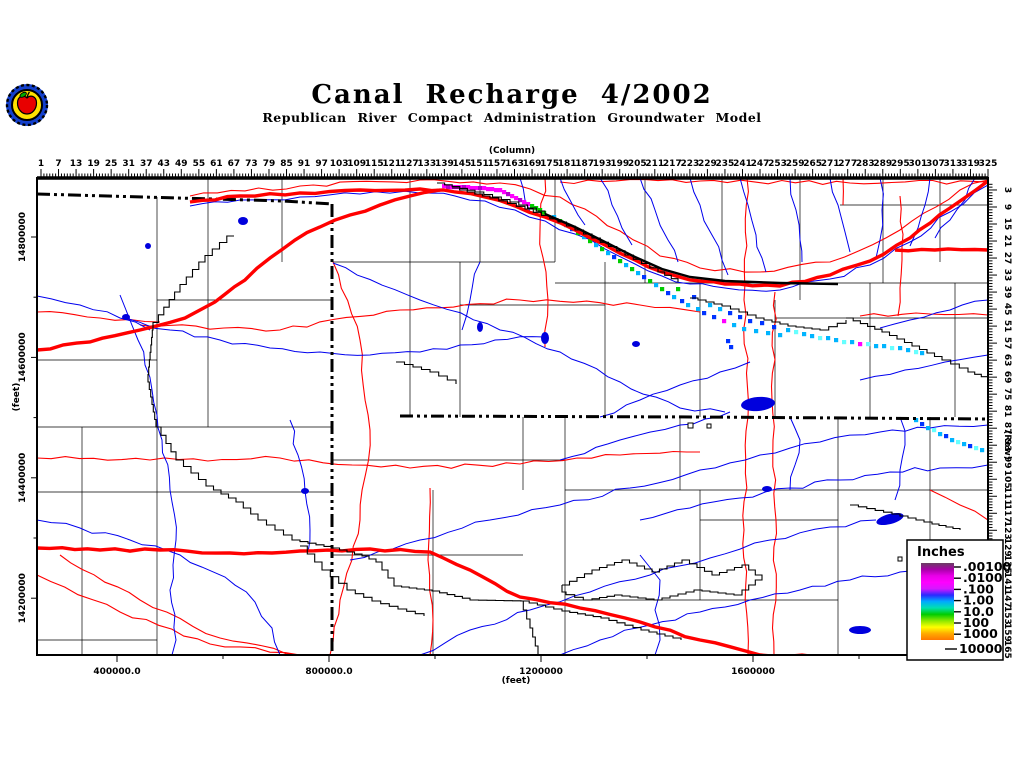 This screenshot has height=768, width=1024. What do you see at coordinates (691, 249) in the screenshot?
I see `river-channel-layer` at bounding box center [691, 249].